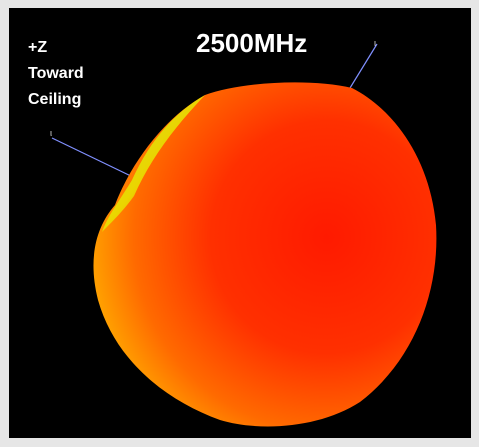 Image resolution: width=479 pixels, height=447 pixels. I want to click on title: 2500MHz, so click(251, 43).